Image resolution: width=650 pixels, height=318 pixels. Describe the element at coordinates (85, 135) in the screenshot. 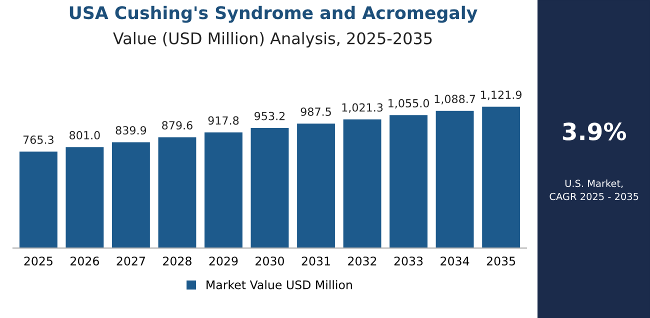

I see `data-label: 801.0` at that location.